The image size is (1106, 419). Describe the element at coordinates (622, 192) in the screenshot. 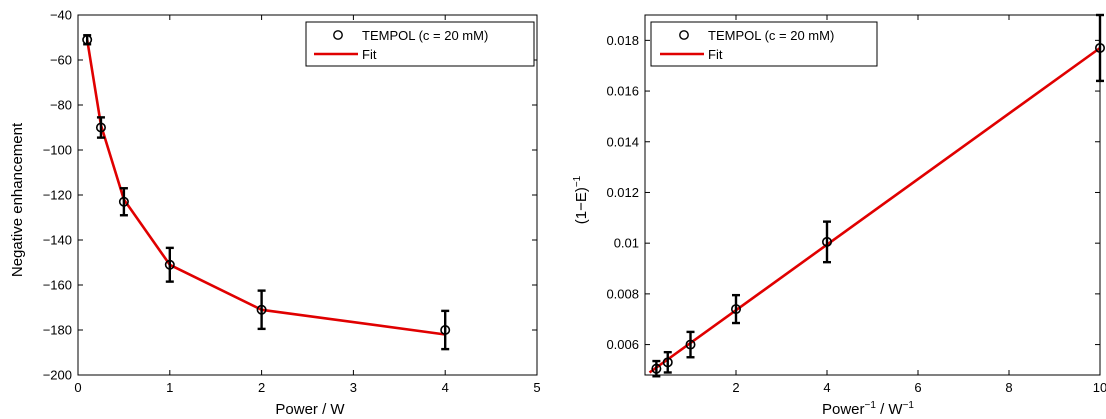

I see `y-tick-label: 0.012` at that location.